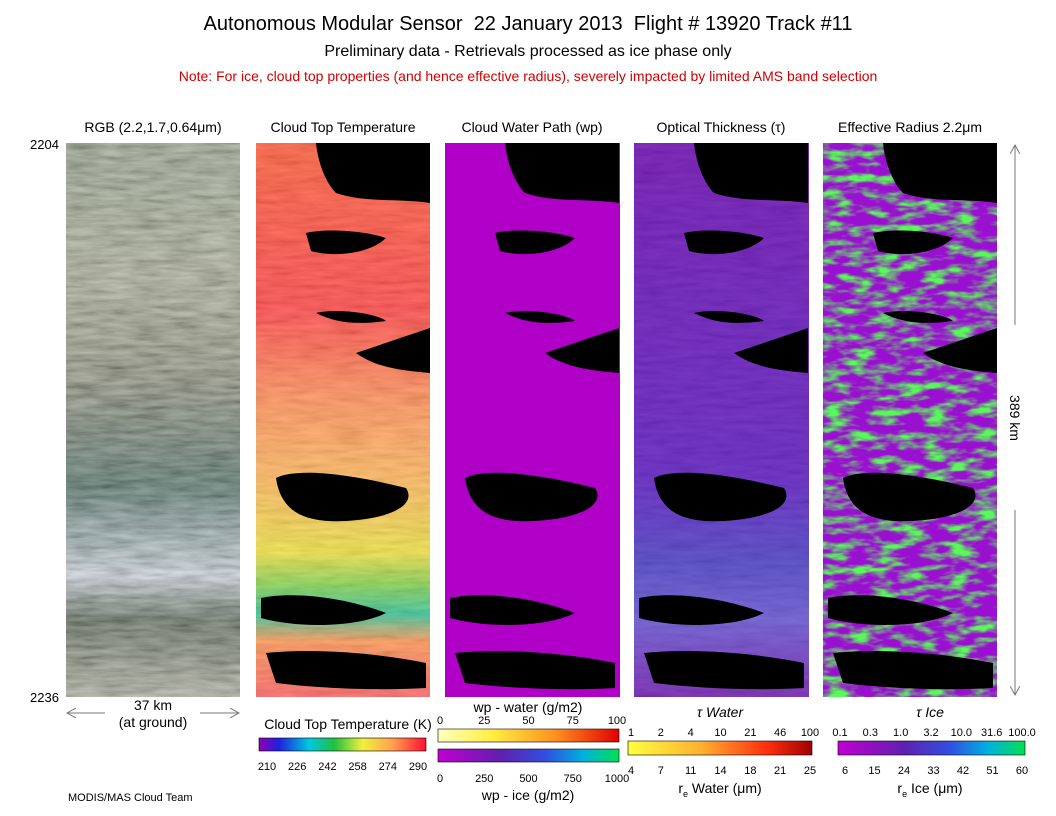 This screenshot has height=816, width=1056. I want to click on colorbar-tick-label: 14, so click(720, 771).